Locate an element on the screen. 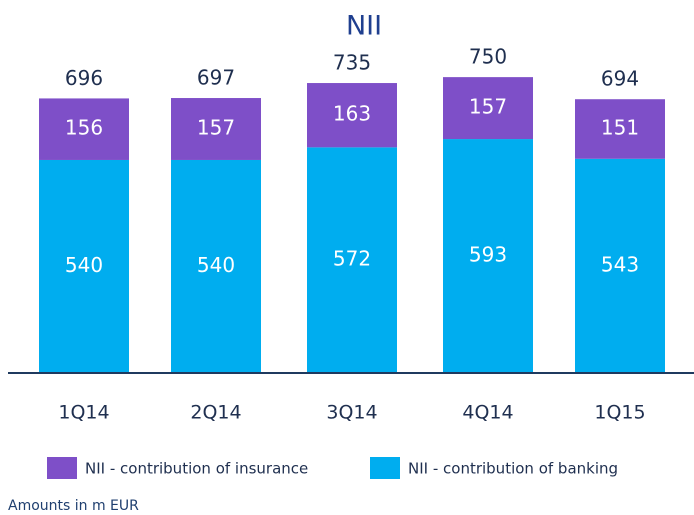 The height and width of the screenshot is (515, 694). data-label: 156 is located at coordinates (84, 128).